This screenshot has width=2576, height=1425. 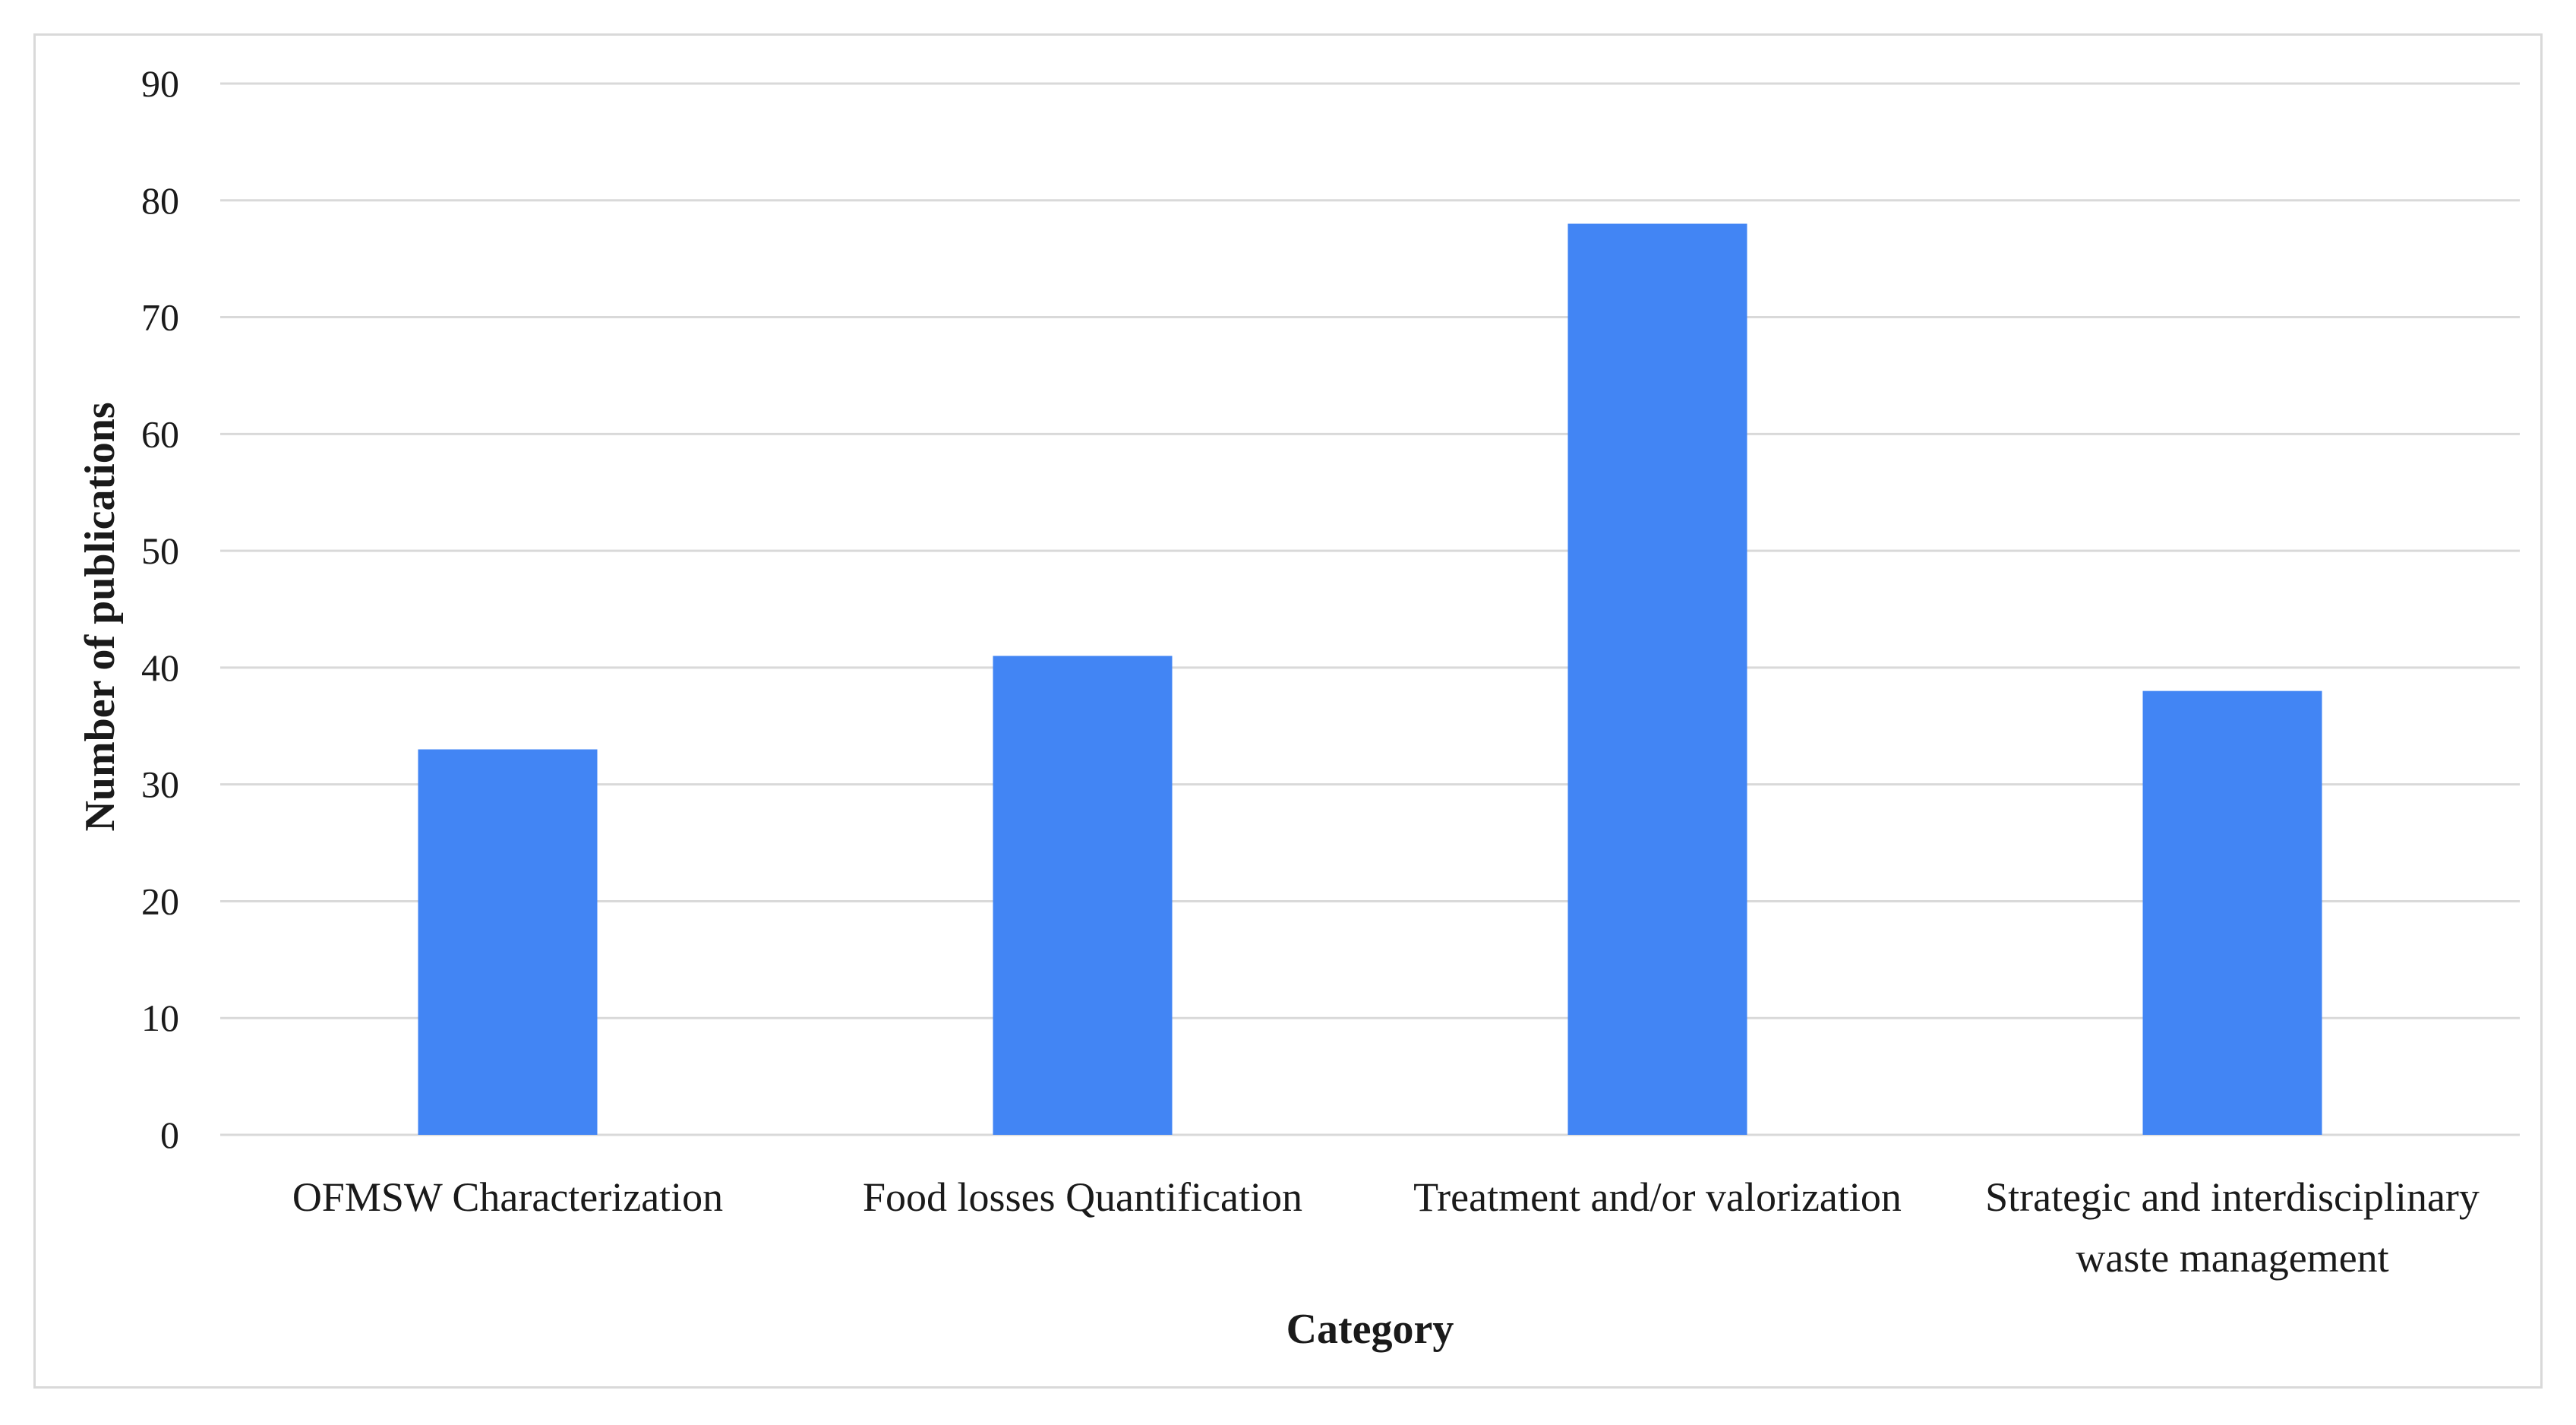 I want to click on y-tick-label: 70, so click(x=160, y=317).